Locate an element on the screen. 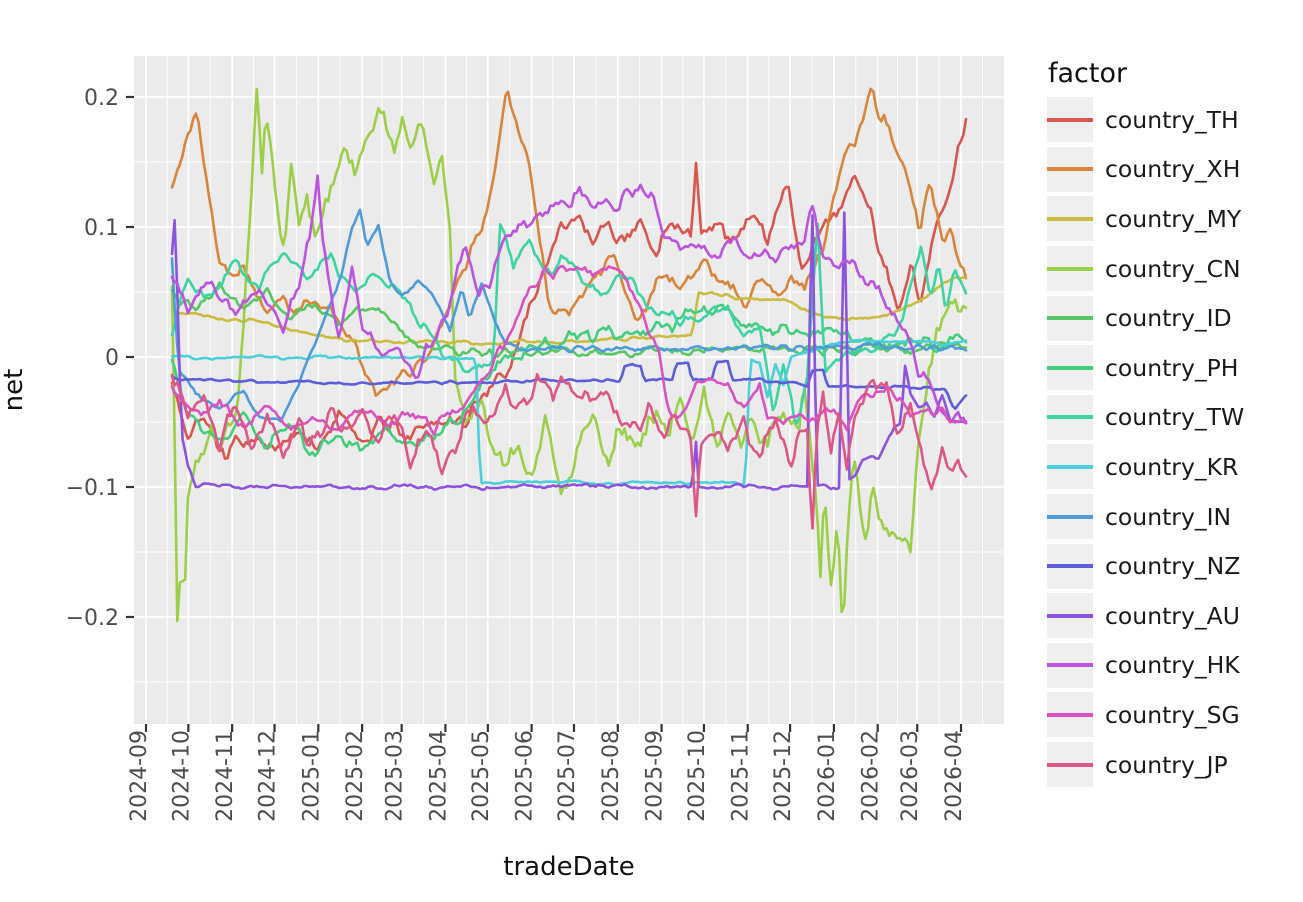  x-tick-label: 2026-02 is located at coordinates (871, 776).